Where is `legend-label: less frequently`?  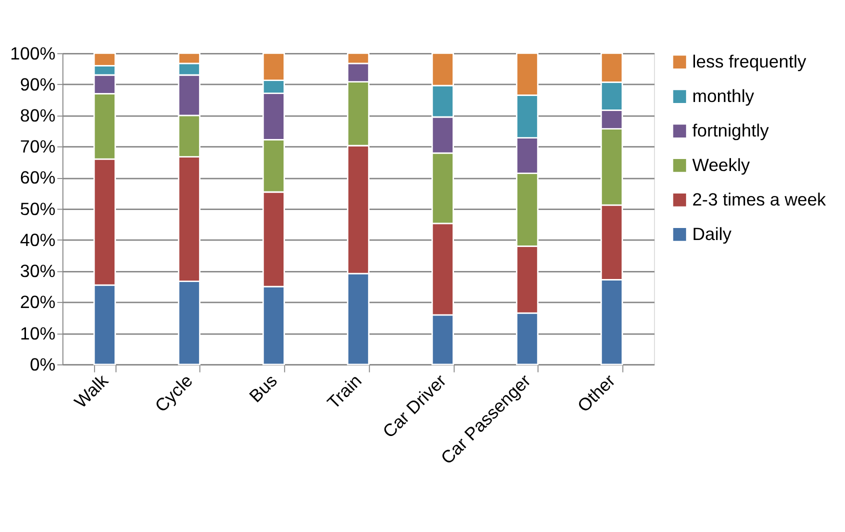
legend-label: less frequently is located at coordinates (749, 62).